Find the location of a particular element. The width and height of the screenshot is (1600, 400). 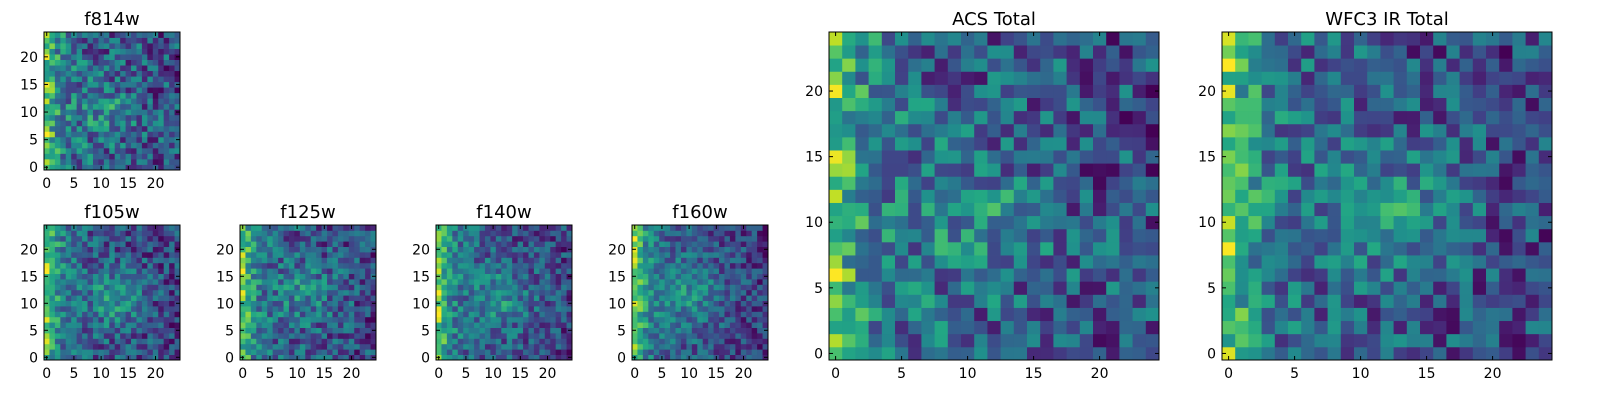

x-tick-label: 5 is located at coordinates (661, 374).